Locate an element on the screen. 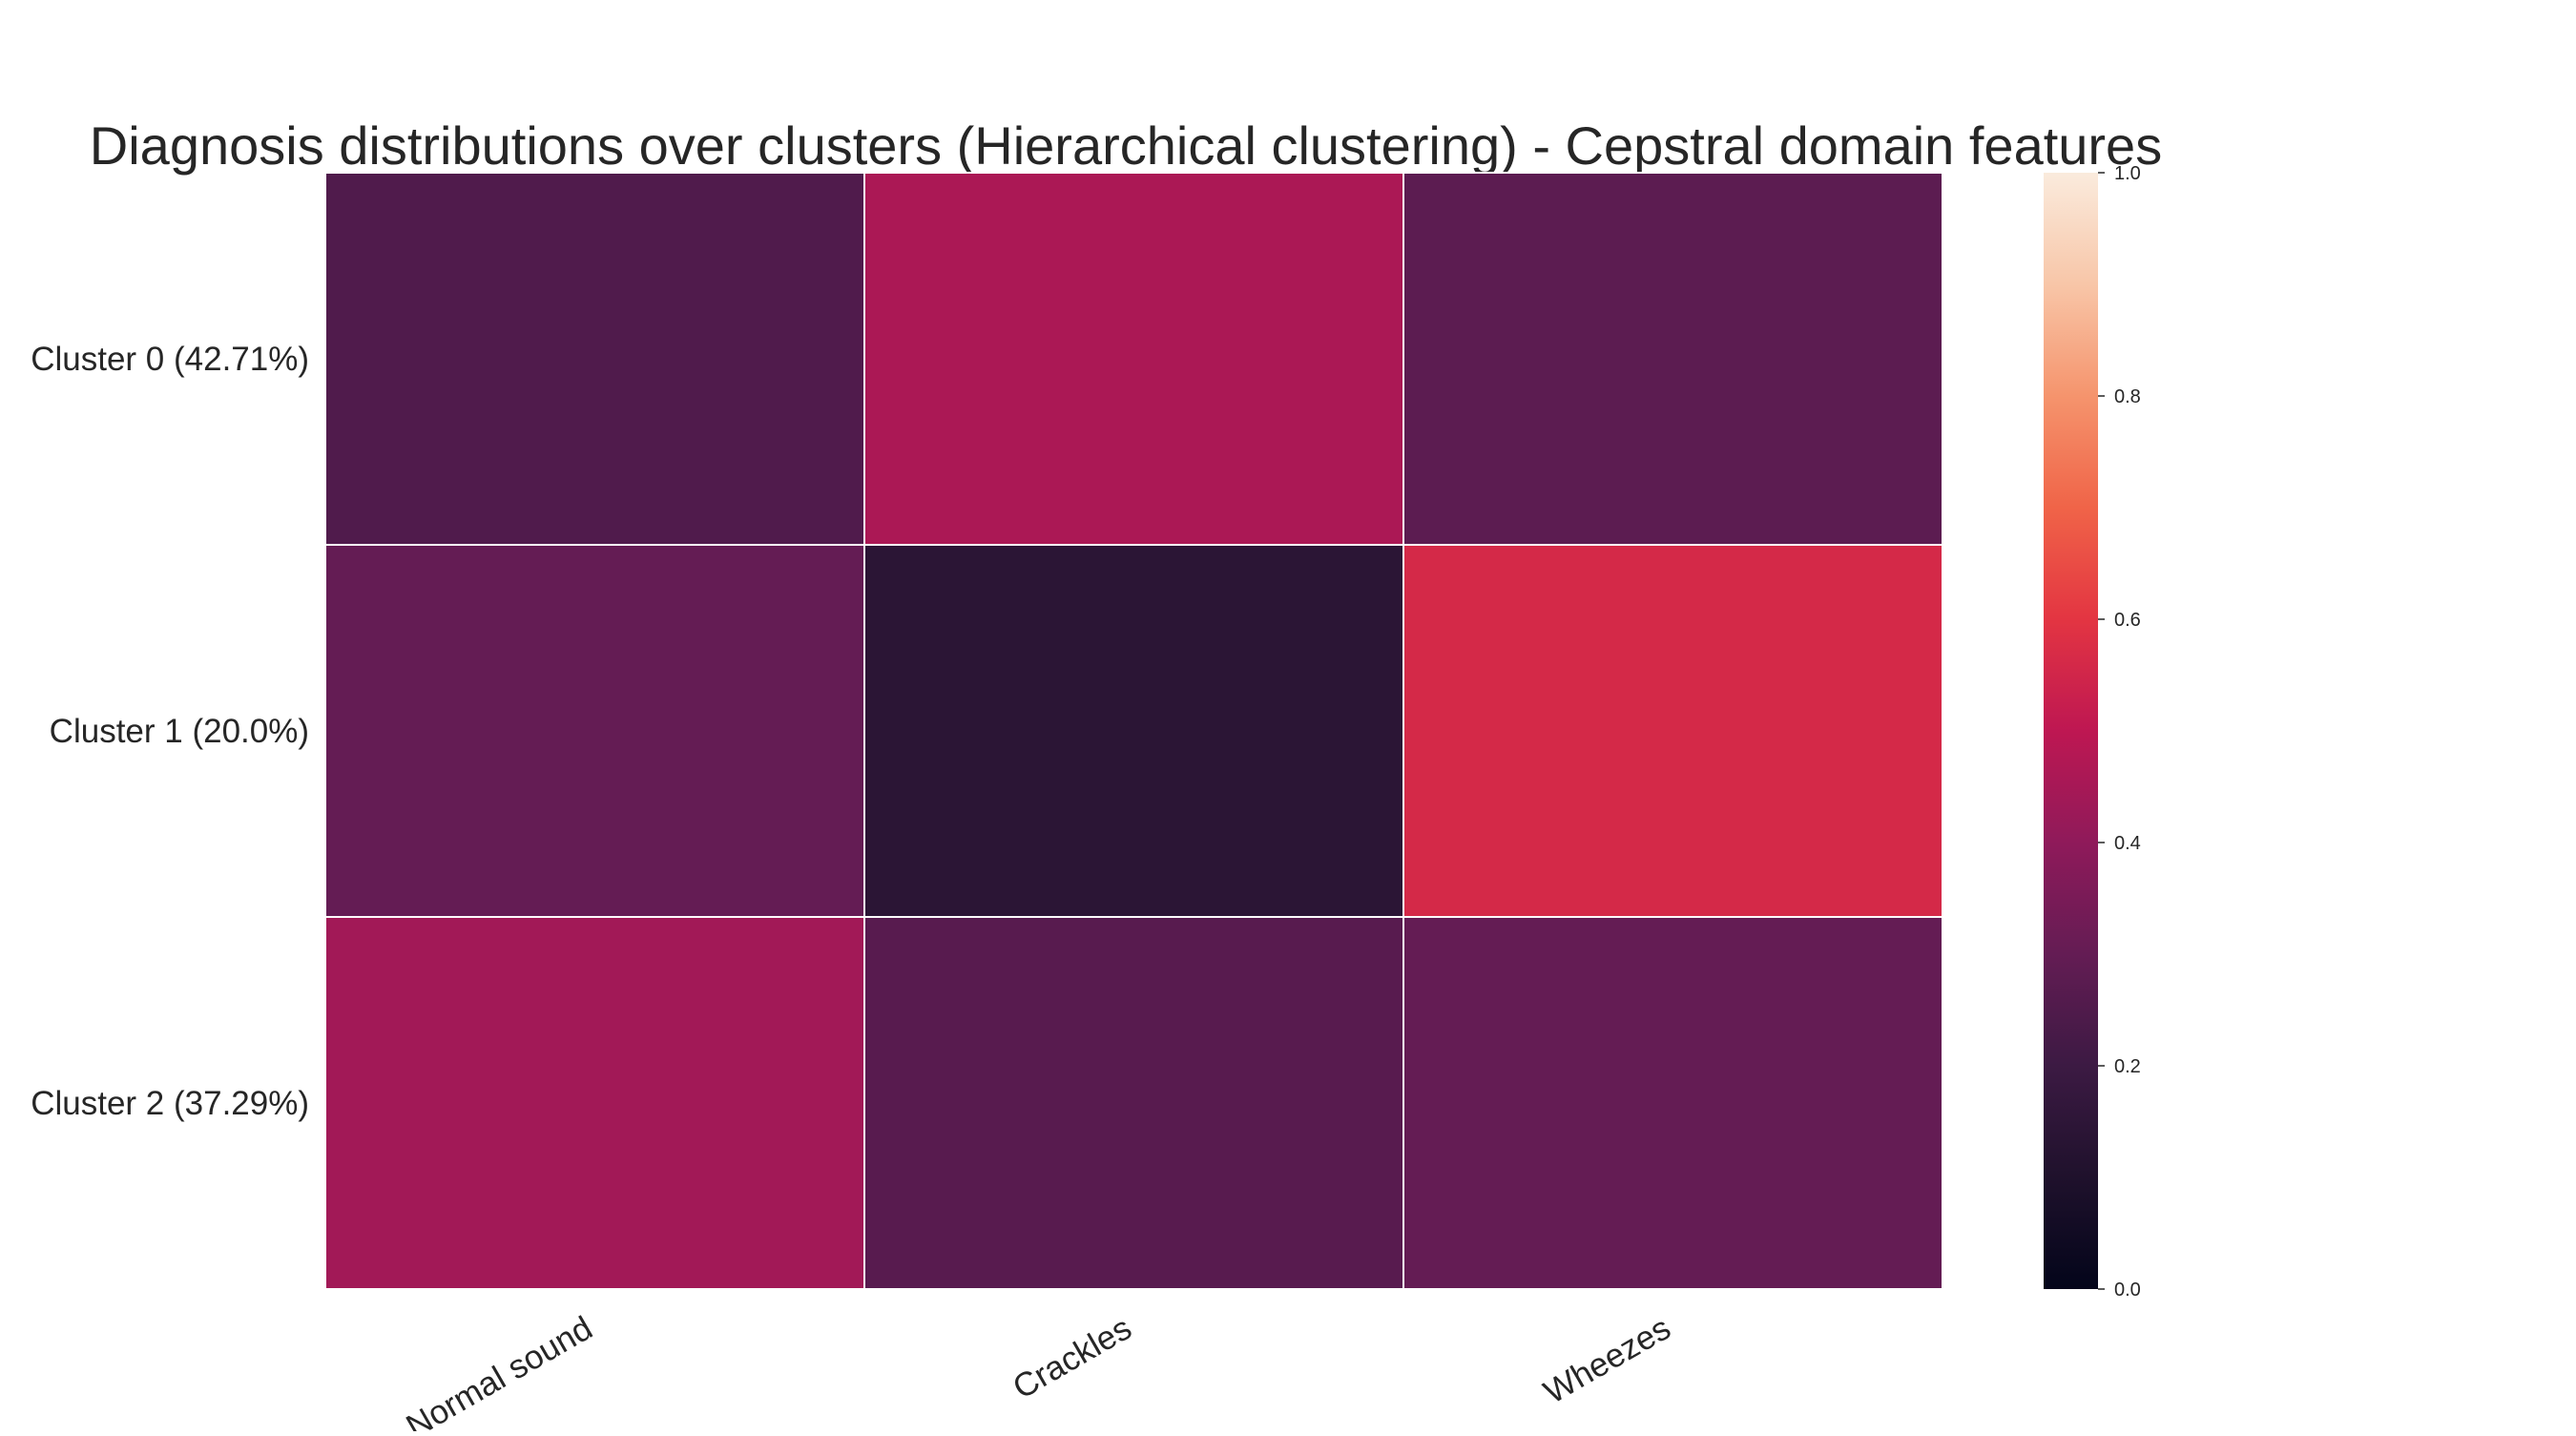 Image resolution: width=2576 pixels, height=1436 pixels. column-label-1: Crackles is located at coordinates (1072, 1357).